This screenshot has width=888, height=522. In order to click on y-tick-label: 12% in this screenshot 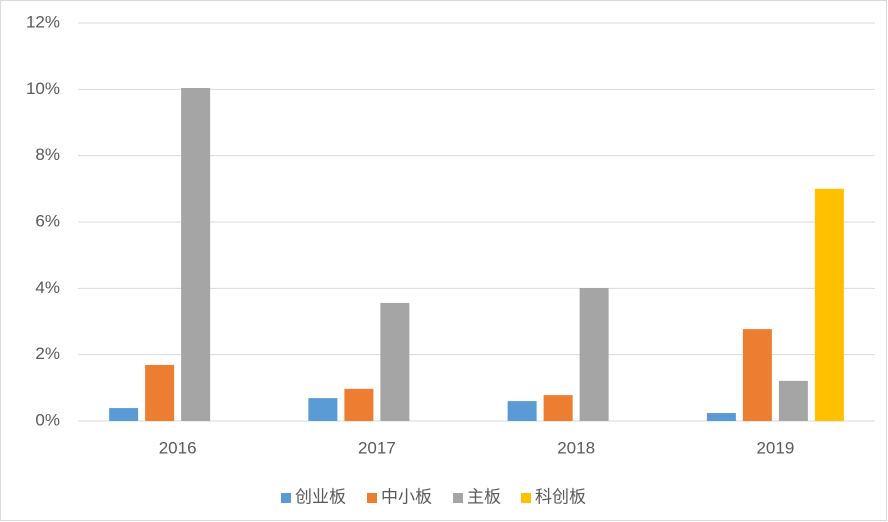, I will do `click(43, 21)`.